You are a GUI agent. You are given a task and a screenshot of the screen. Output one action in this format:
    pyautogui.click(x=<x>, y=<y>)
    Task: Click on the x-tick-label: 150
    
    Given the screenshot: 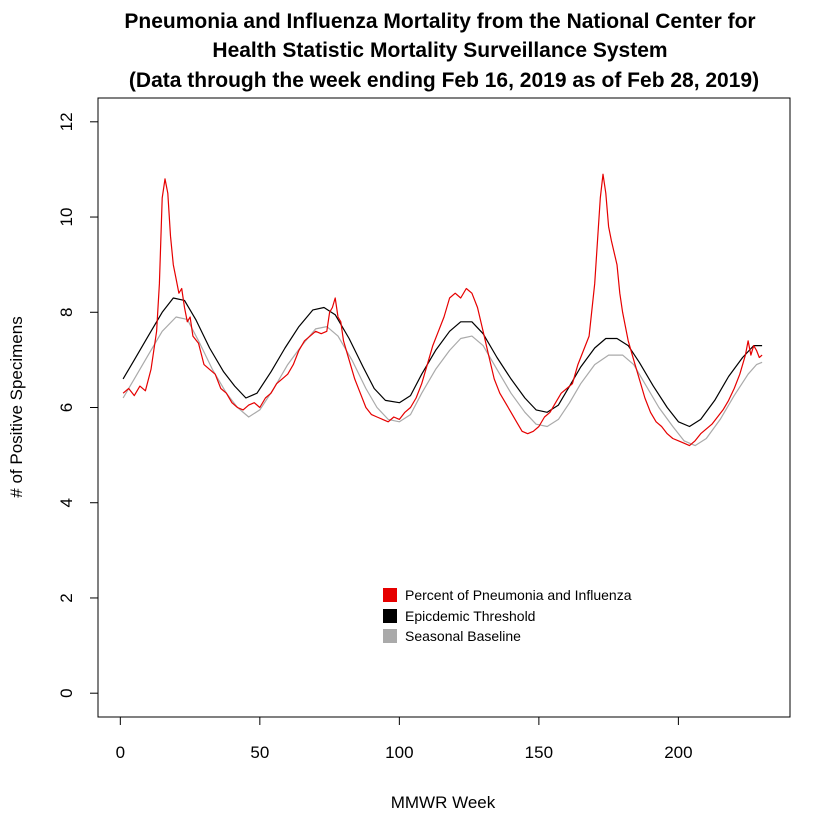 What is the action you would take?
    pyautogui.click(x=539, y=752)
    